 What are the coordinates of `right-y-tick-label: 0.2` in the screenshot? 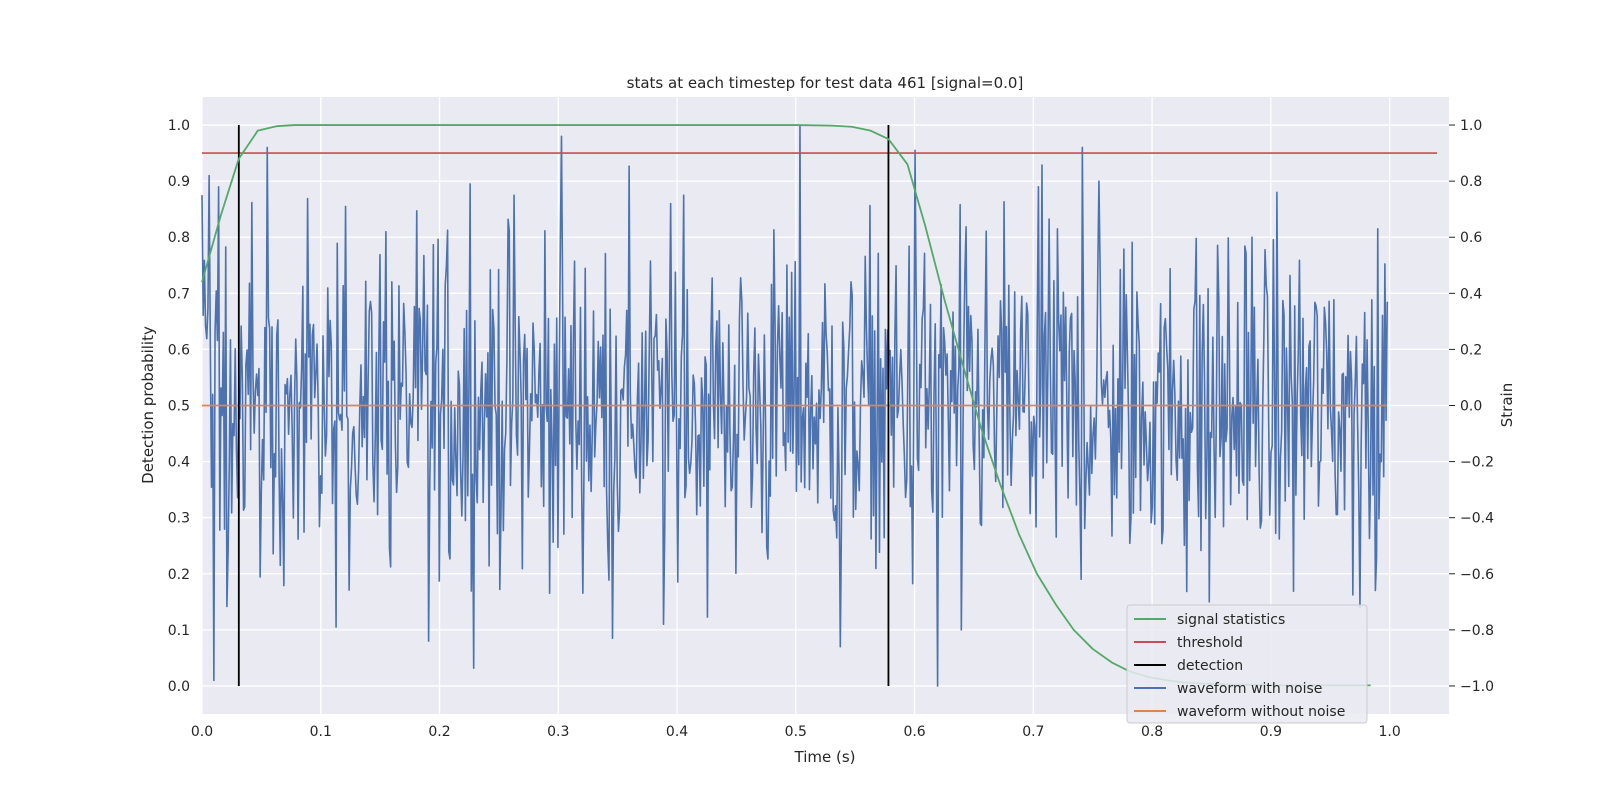 It's located at (1471, 350).